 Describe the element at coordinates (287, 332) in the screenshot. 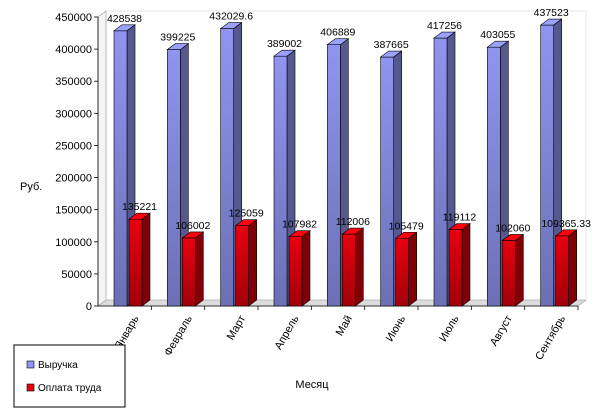

I see `x-tick-label: Апрель` at that location.